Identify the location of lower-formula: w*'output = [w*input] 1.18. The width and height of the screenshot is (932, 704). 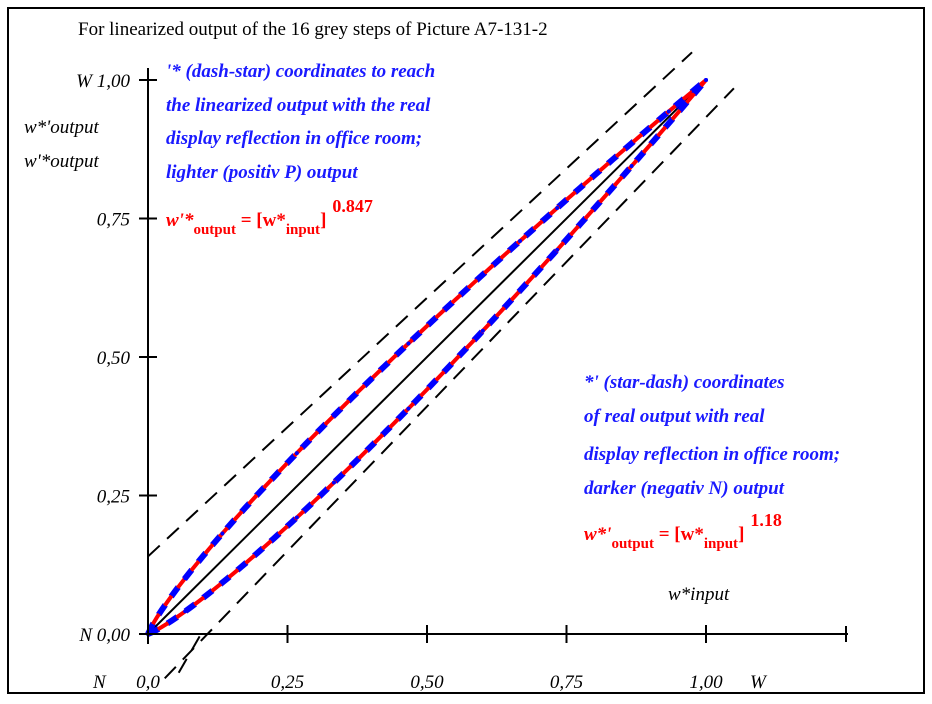
(683, 531).